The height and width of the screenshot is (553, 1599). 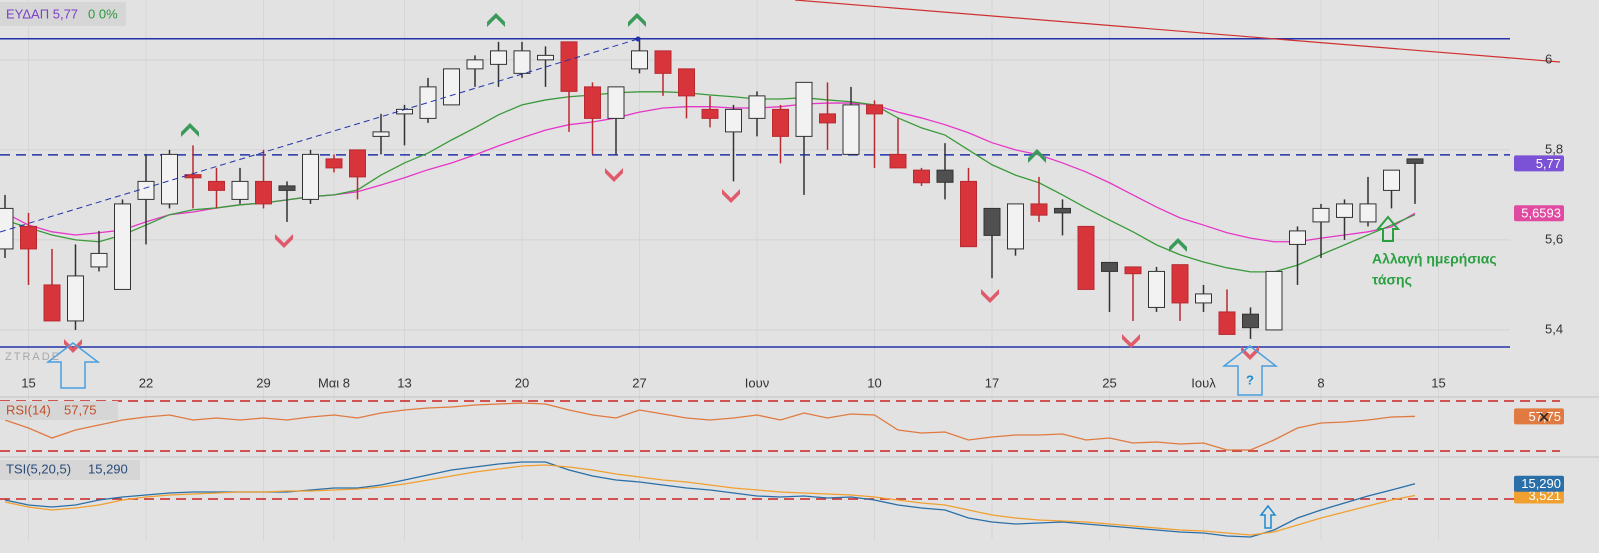 What do you see at coordinates (263, 382) in the screenshot?
I see `x-tick-label: 29` at bounding box center [263, 382].